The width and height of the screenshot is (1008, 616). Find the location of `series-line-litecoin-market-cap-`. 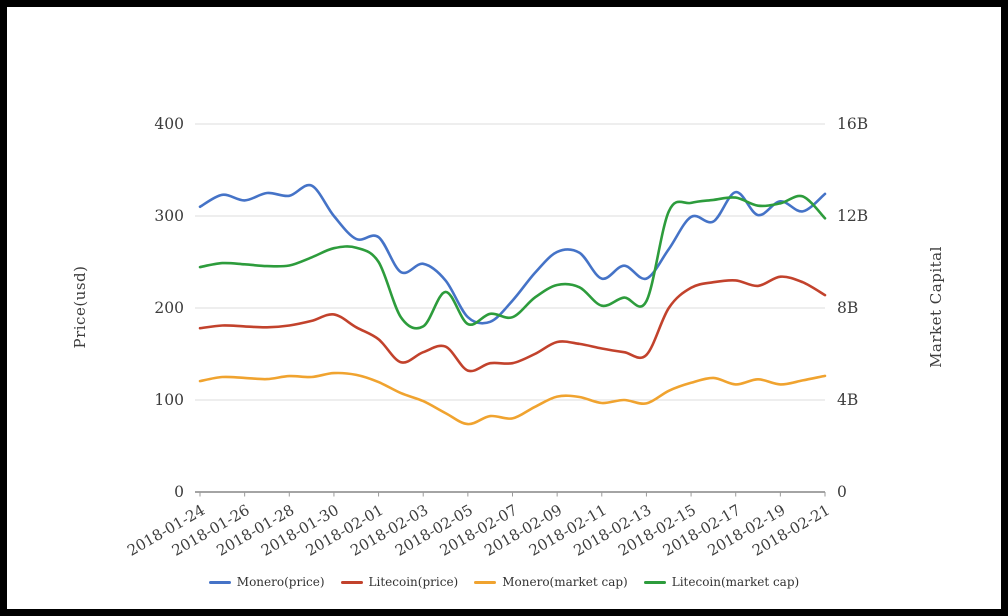

series-line-litecoin-market-cap- is located at coordinates (512, 262).